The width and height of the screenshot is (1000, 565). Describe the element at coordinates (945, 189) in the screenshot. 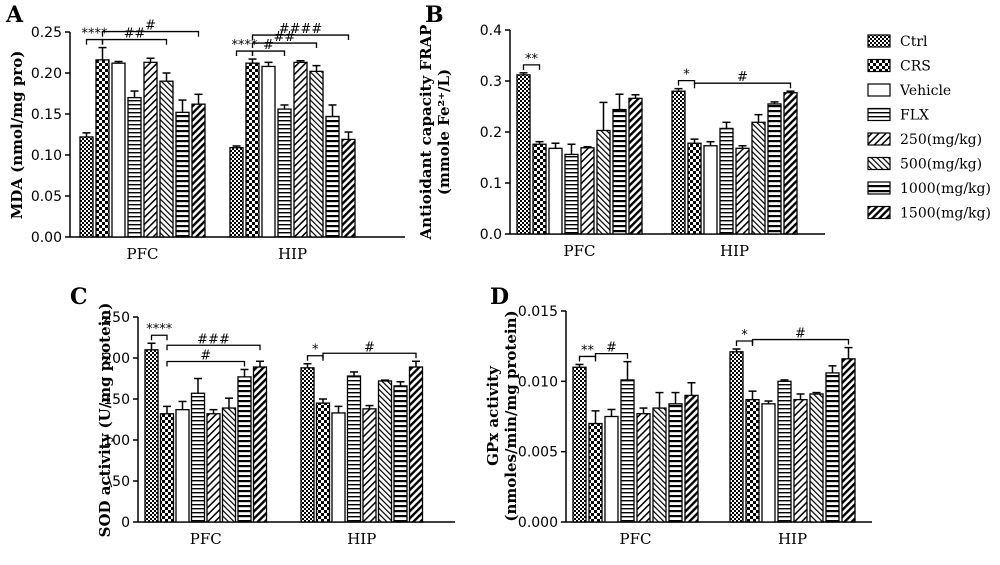

I see `legend-label: 1000(mg/kg)` at that location.